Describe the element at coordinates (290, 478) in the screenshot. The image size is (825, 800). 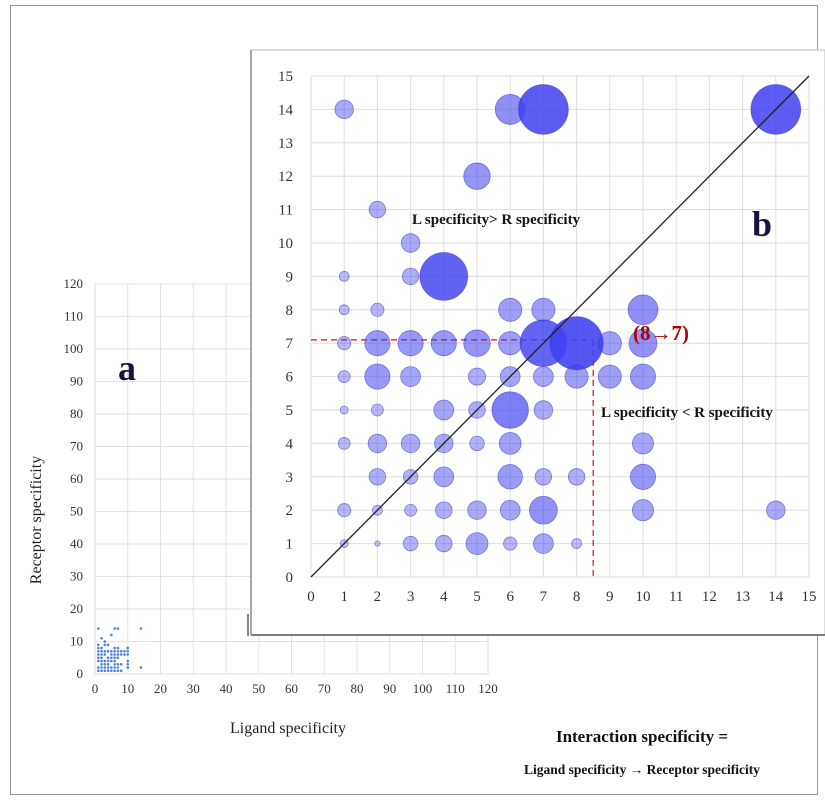
I see `panel-b-ytick: 3` at that location.